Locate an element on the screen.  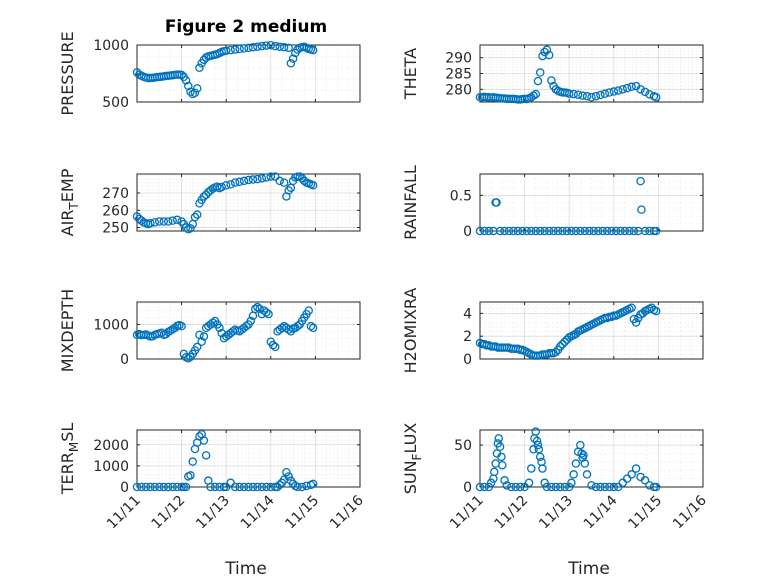
x-tick-label: 11/14 is located at coordinates (258, 512).